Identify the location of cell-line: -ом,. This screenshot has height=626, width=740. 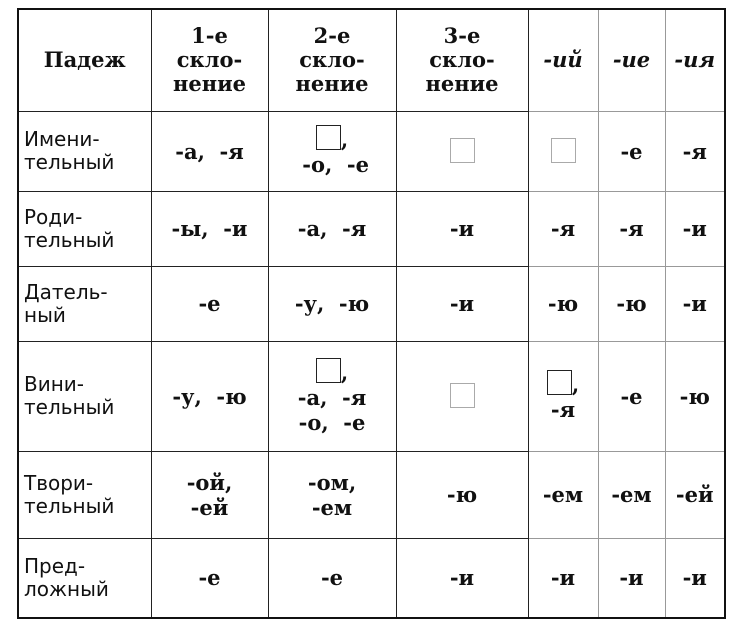
(332, 482).